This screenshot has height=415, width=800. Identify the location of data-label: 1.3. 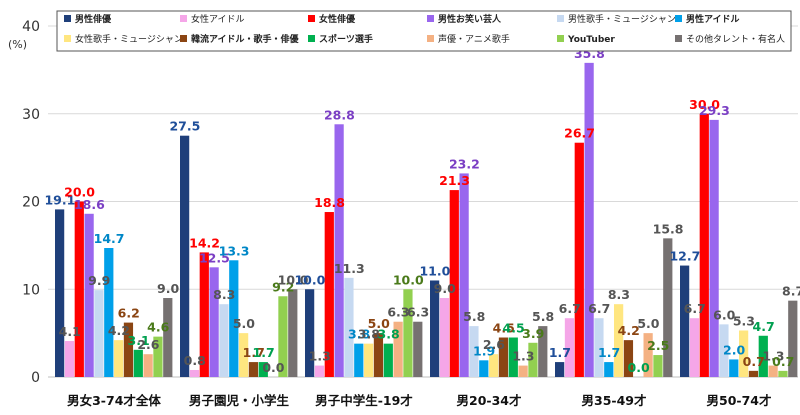
(320, 356).